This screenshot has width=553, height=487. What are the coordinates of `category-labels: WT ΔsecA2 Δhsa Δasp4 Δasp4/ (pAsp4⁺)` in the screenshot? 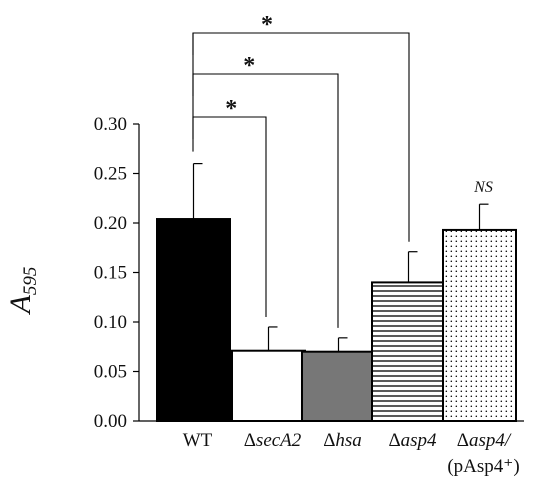 It's located at (351, 453).